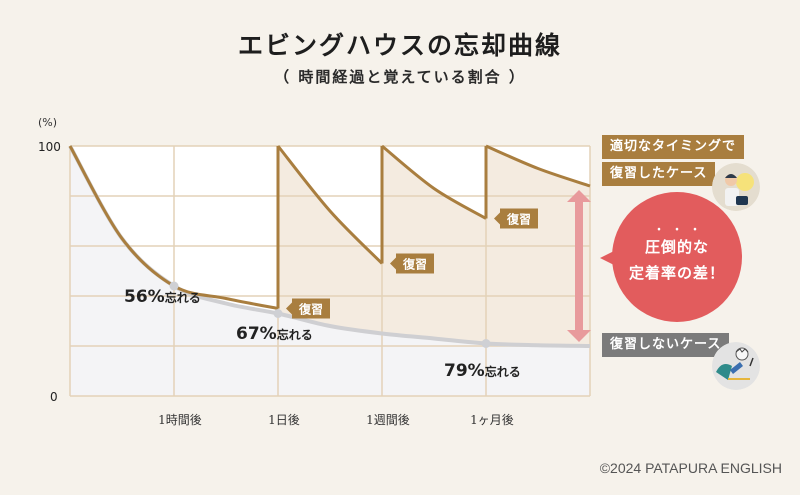 This screenshot has height=495, width=800. I want to click on legend-reviewed-line2: 復習したケース, so click(659, 174).